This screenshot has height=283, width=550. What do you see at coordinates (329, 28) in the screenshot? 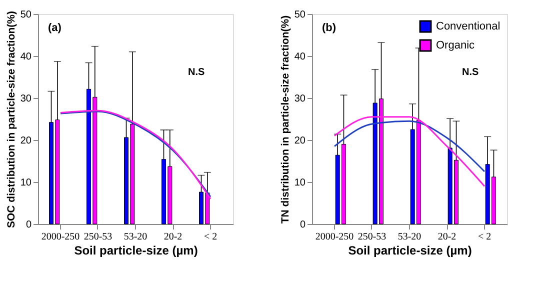
I see `annotation: (b)` at bounding box center [329, 28].